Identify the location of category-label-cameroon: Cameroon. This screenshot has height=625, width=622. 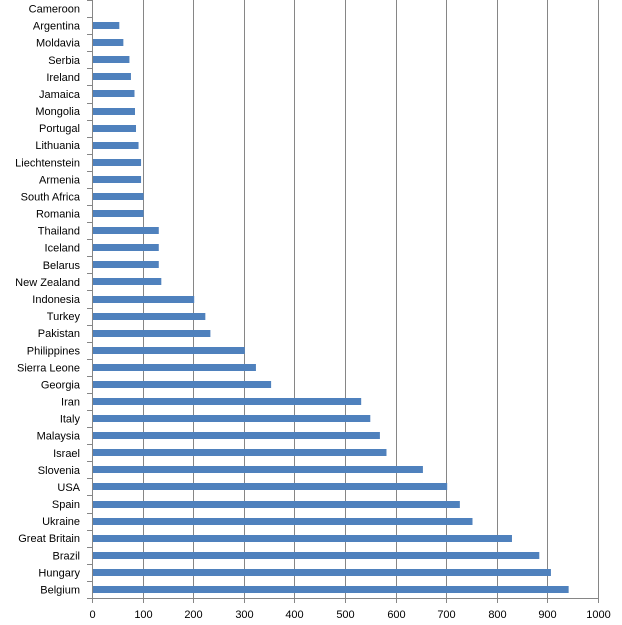
(54, 10).